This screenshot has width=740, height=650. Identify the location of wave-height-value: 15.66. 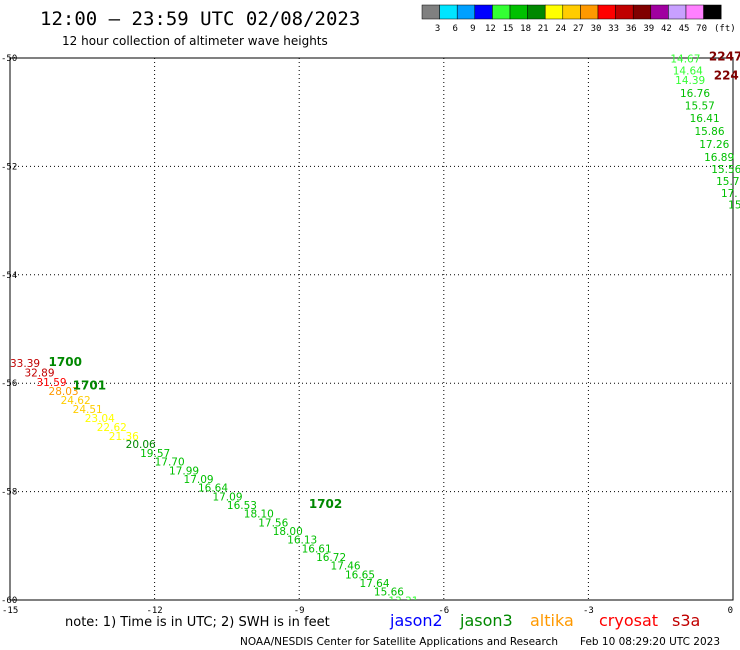
(389, 593).